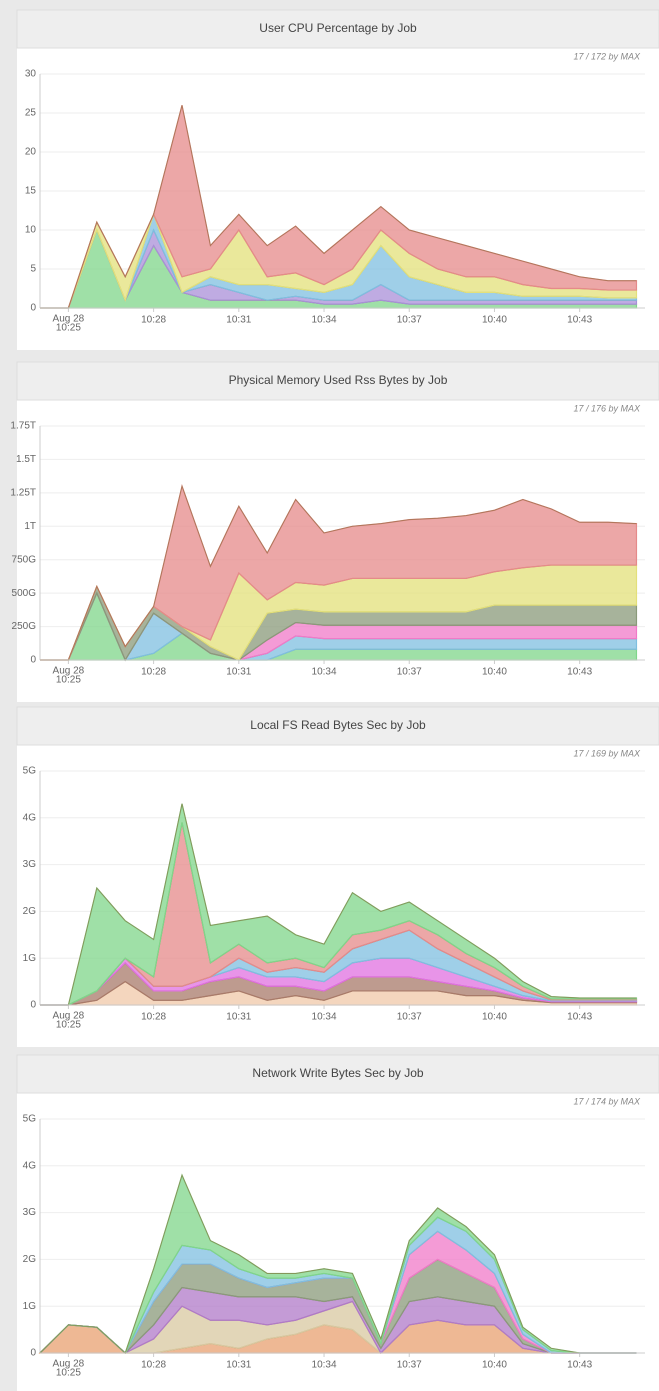 The image size is (659, 1391). What do you see at coordinates (24, 593) in the screenshot?
I see `y-tick-label: 500G` at bounding box center [24, 593].